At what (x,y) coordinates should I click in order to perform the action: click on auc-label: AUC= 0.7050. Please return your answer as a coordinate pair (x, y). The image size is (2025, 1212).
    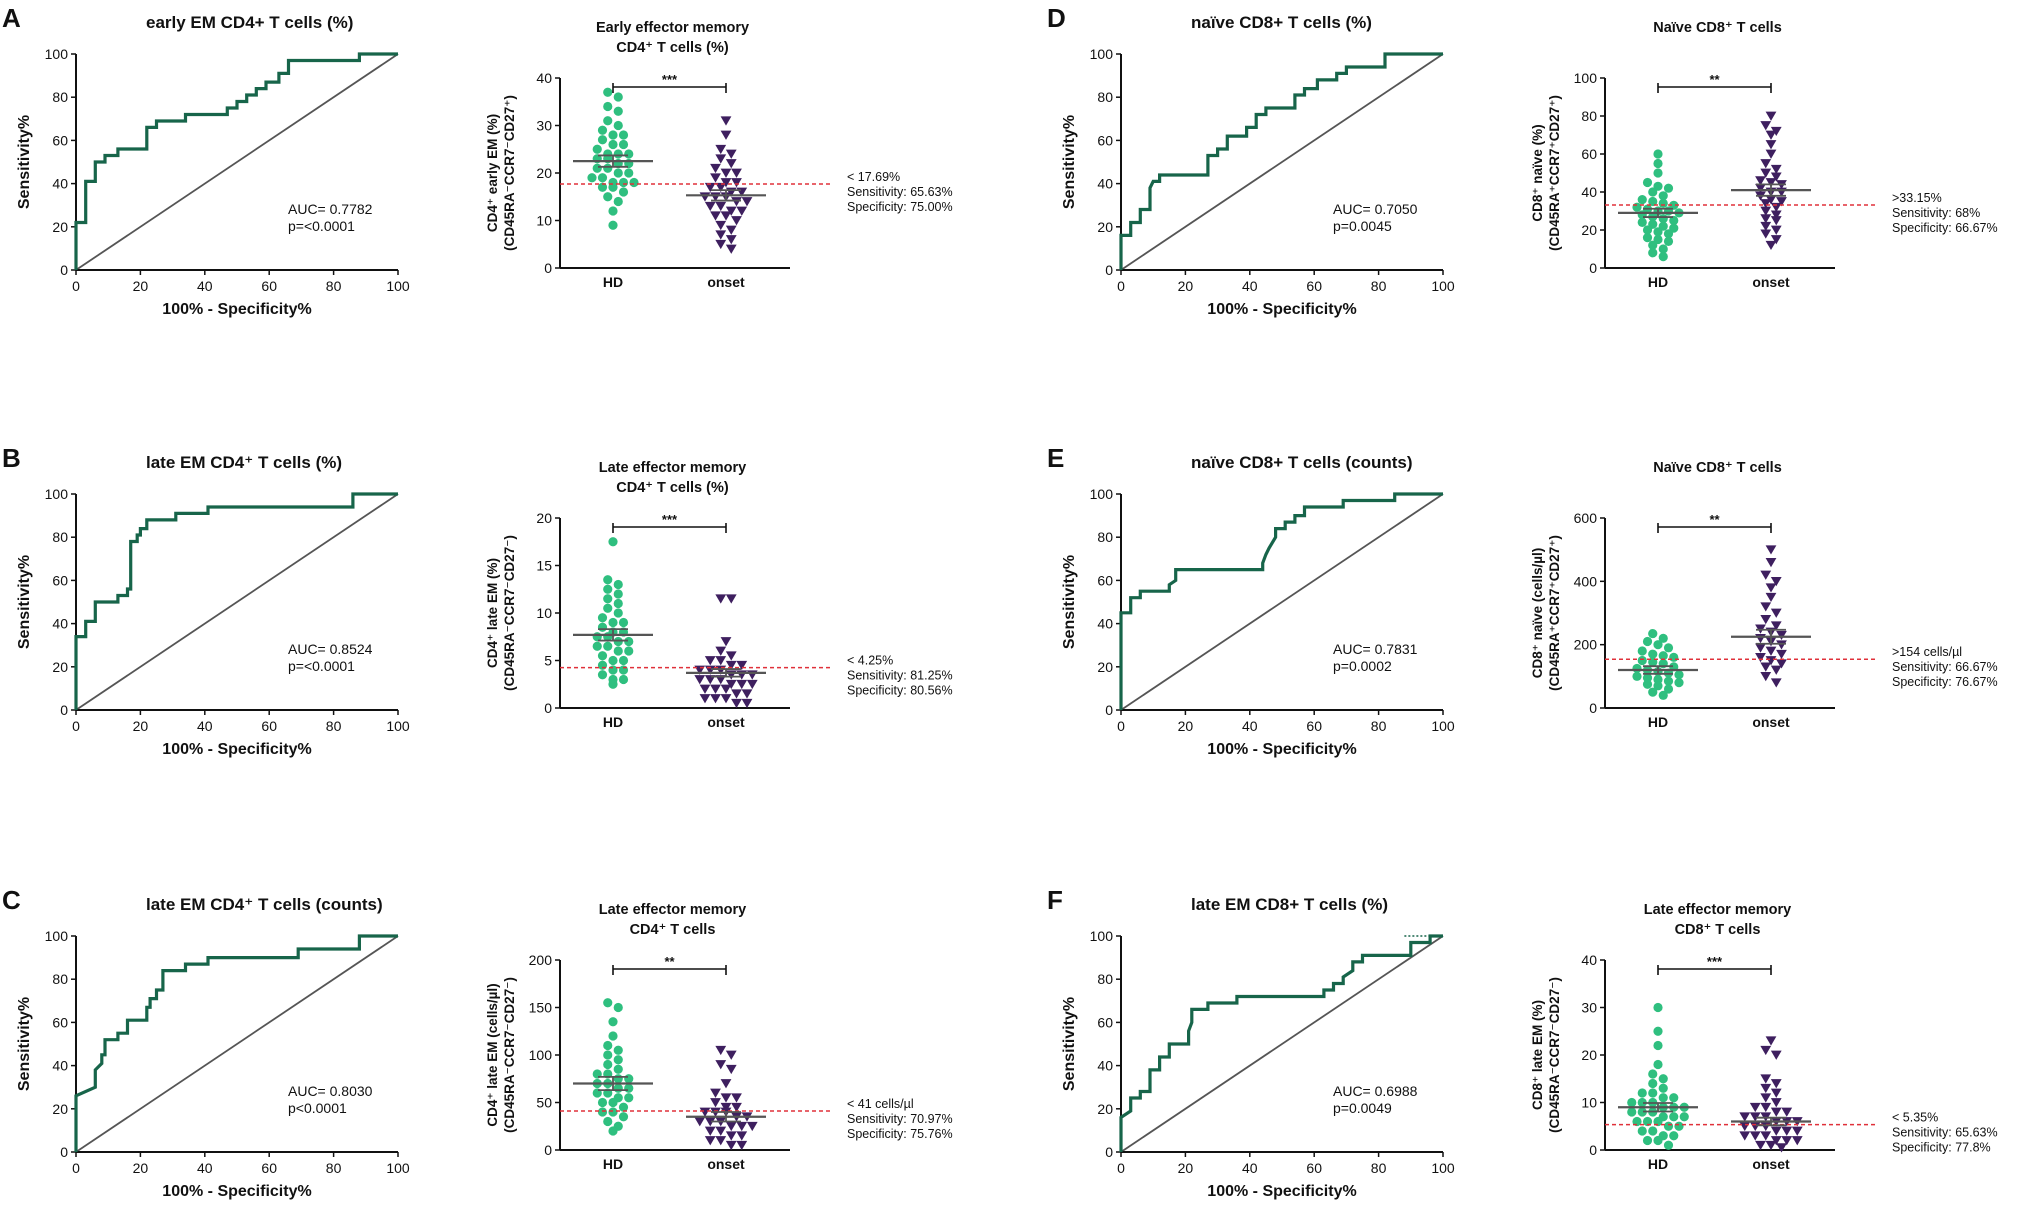
    Looking at the image, I should click on (1375, 209).